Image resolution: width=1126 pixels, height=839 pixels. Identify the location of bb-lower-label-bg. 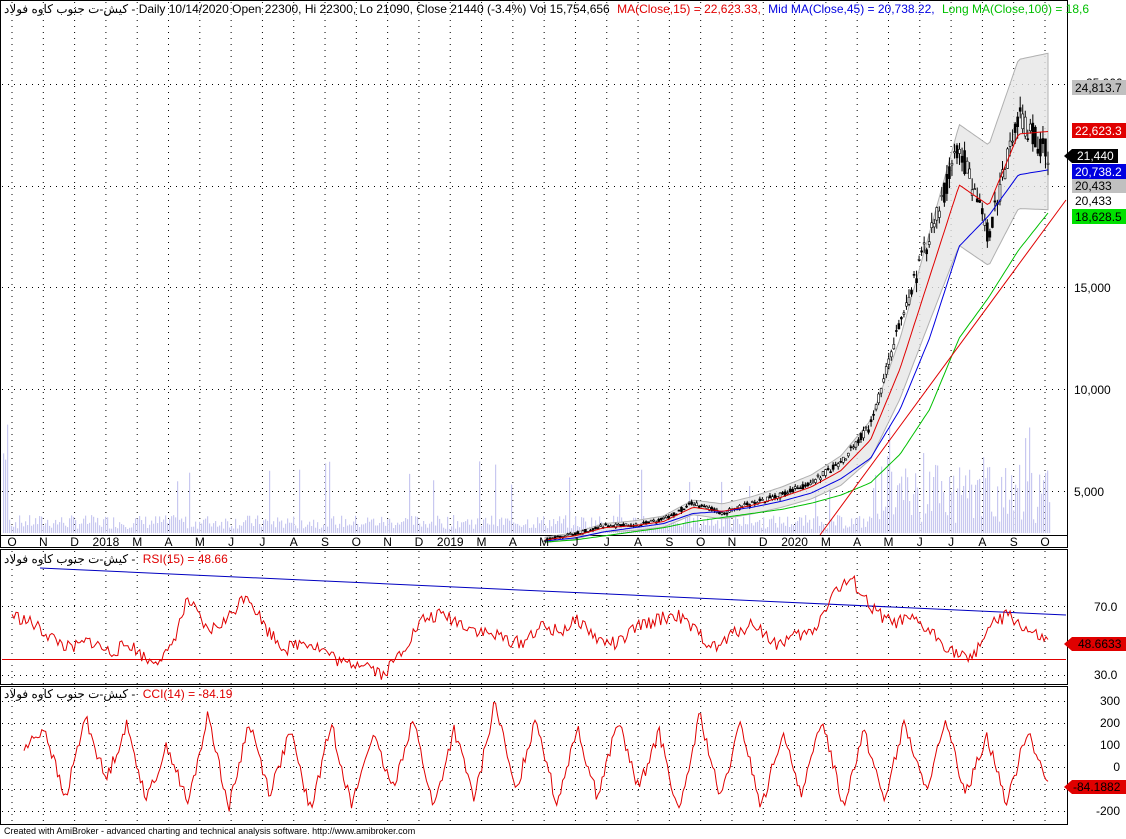
(1099, 186).